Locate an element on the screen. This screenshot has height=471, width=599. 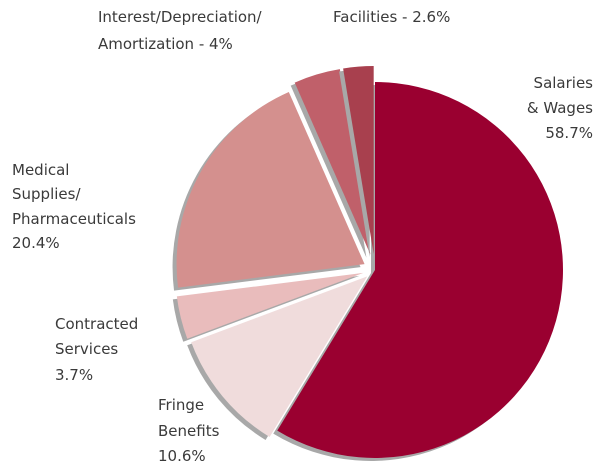
slice-label-line: & Wages is located at coordinates (560, 108).